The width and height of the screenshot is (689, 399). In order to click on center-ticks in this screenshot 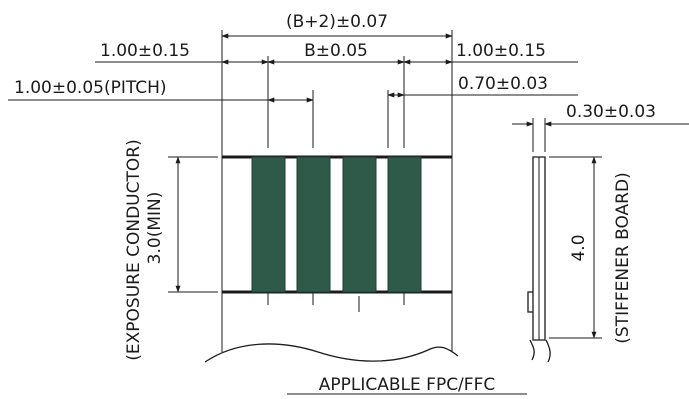, I will do `click(336, 302)`.